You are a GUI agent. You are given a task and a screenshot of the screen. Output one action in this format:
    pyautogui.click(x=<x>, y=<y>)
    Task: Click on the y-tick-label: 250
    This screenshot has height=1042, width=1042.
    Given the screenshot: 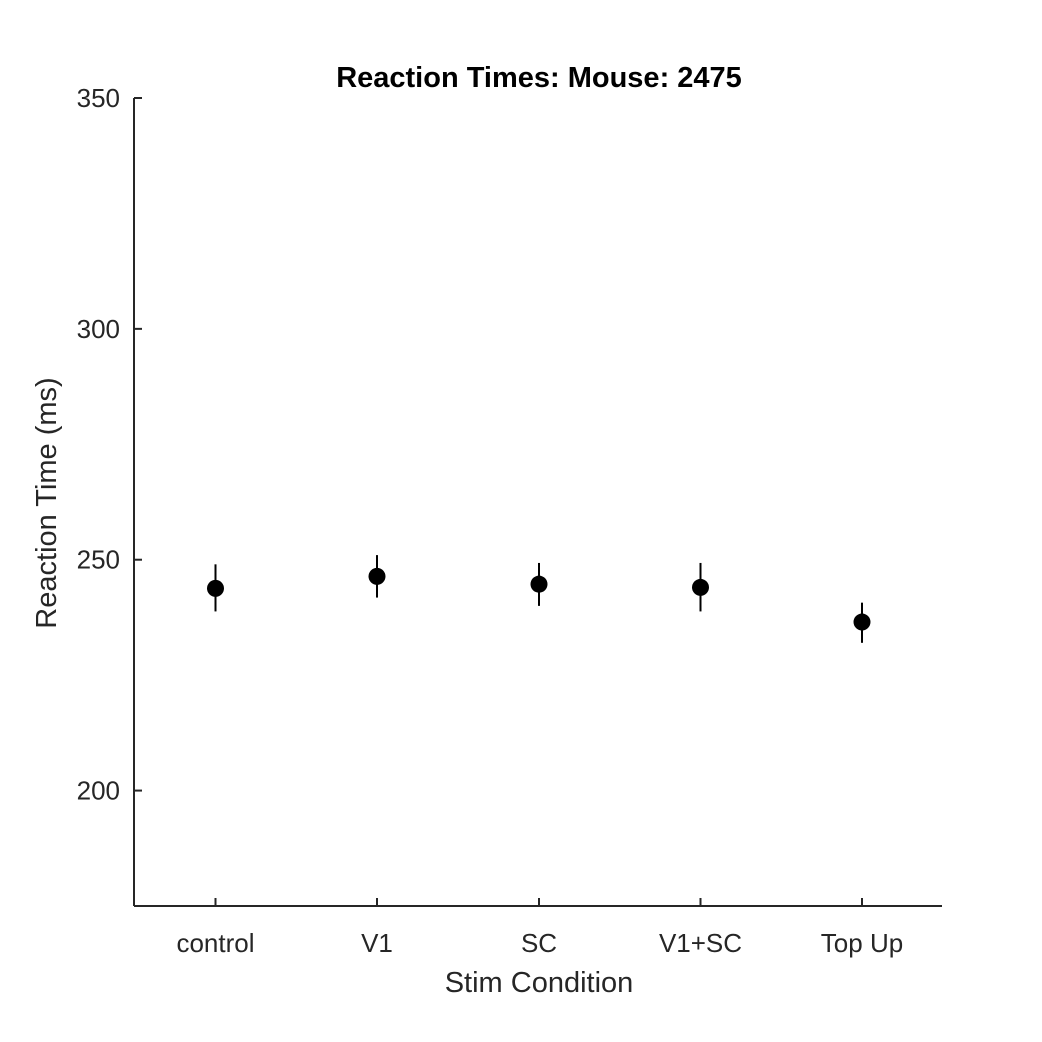 What is the action you would take?
    pyautogui.click(x=98, y=560)
    